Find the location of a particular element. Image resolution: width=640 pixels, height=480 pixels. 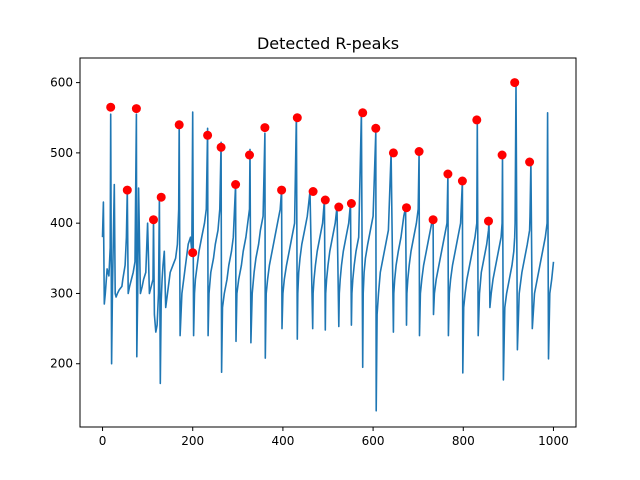

y-tick-label: 600 is located at coordinates (61, 83).